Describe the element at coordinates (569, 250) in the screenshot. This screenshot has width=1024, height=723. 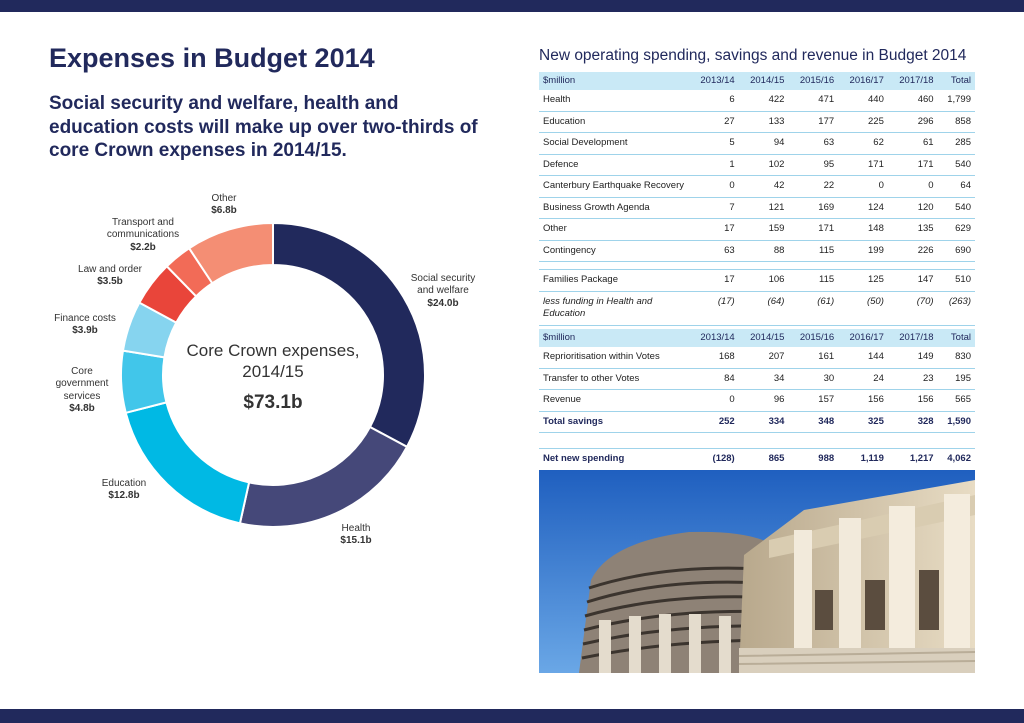
I see `row-label: Contingency` at that location.